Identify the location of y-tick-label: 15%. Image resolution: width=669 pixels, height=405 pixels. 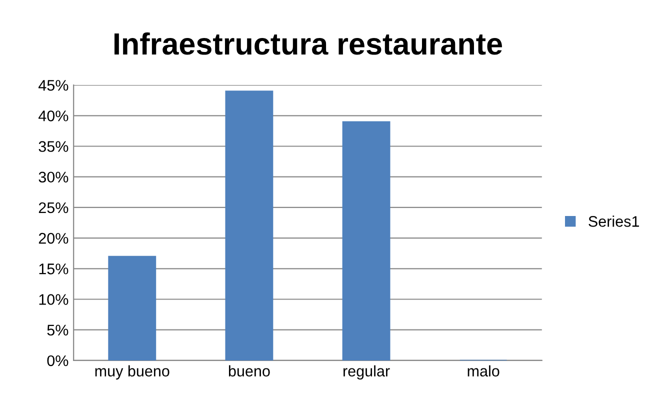
(53, 269).